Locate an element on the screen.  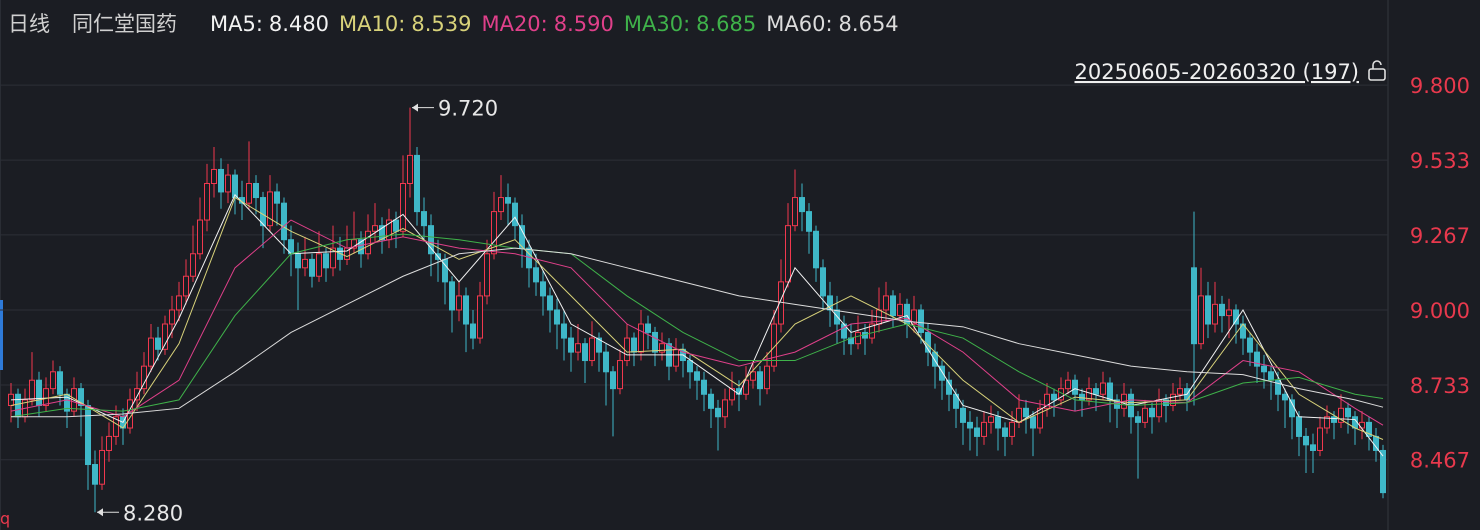
legend-value: 8.590 is located at coordinates (584, 24).